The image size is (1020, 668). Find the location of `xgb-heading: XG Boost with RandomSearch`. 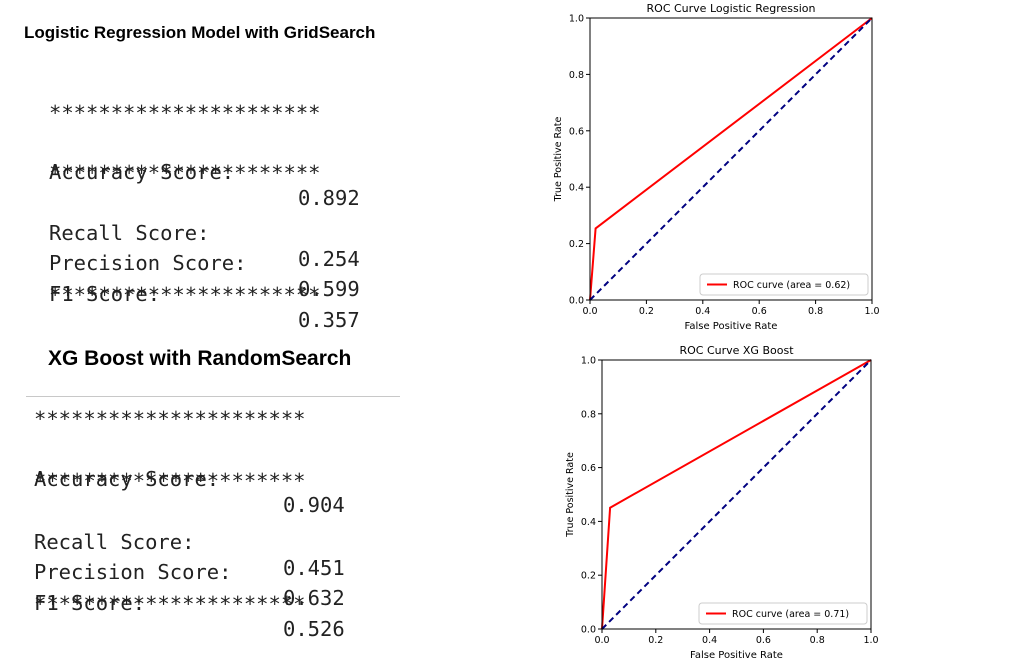

xgb-heading: XG Boost with RandomSearch is located at coordinates (200, 358).